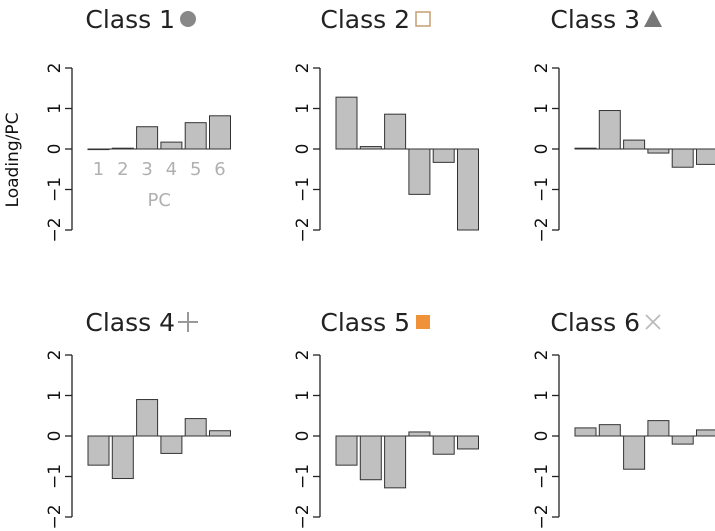  What do you see at coordinates (623, 419) in the screenshot?
I see `panel-class-6: Class 6 −2 −1 0 1 2` at bounding box center [623, 419].